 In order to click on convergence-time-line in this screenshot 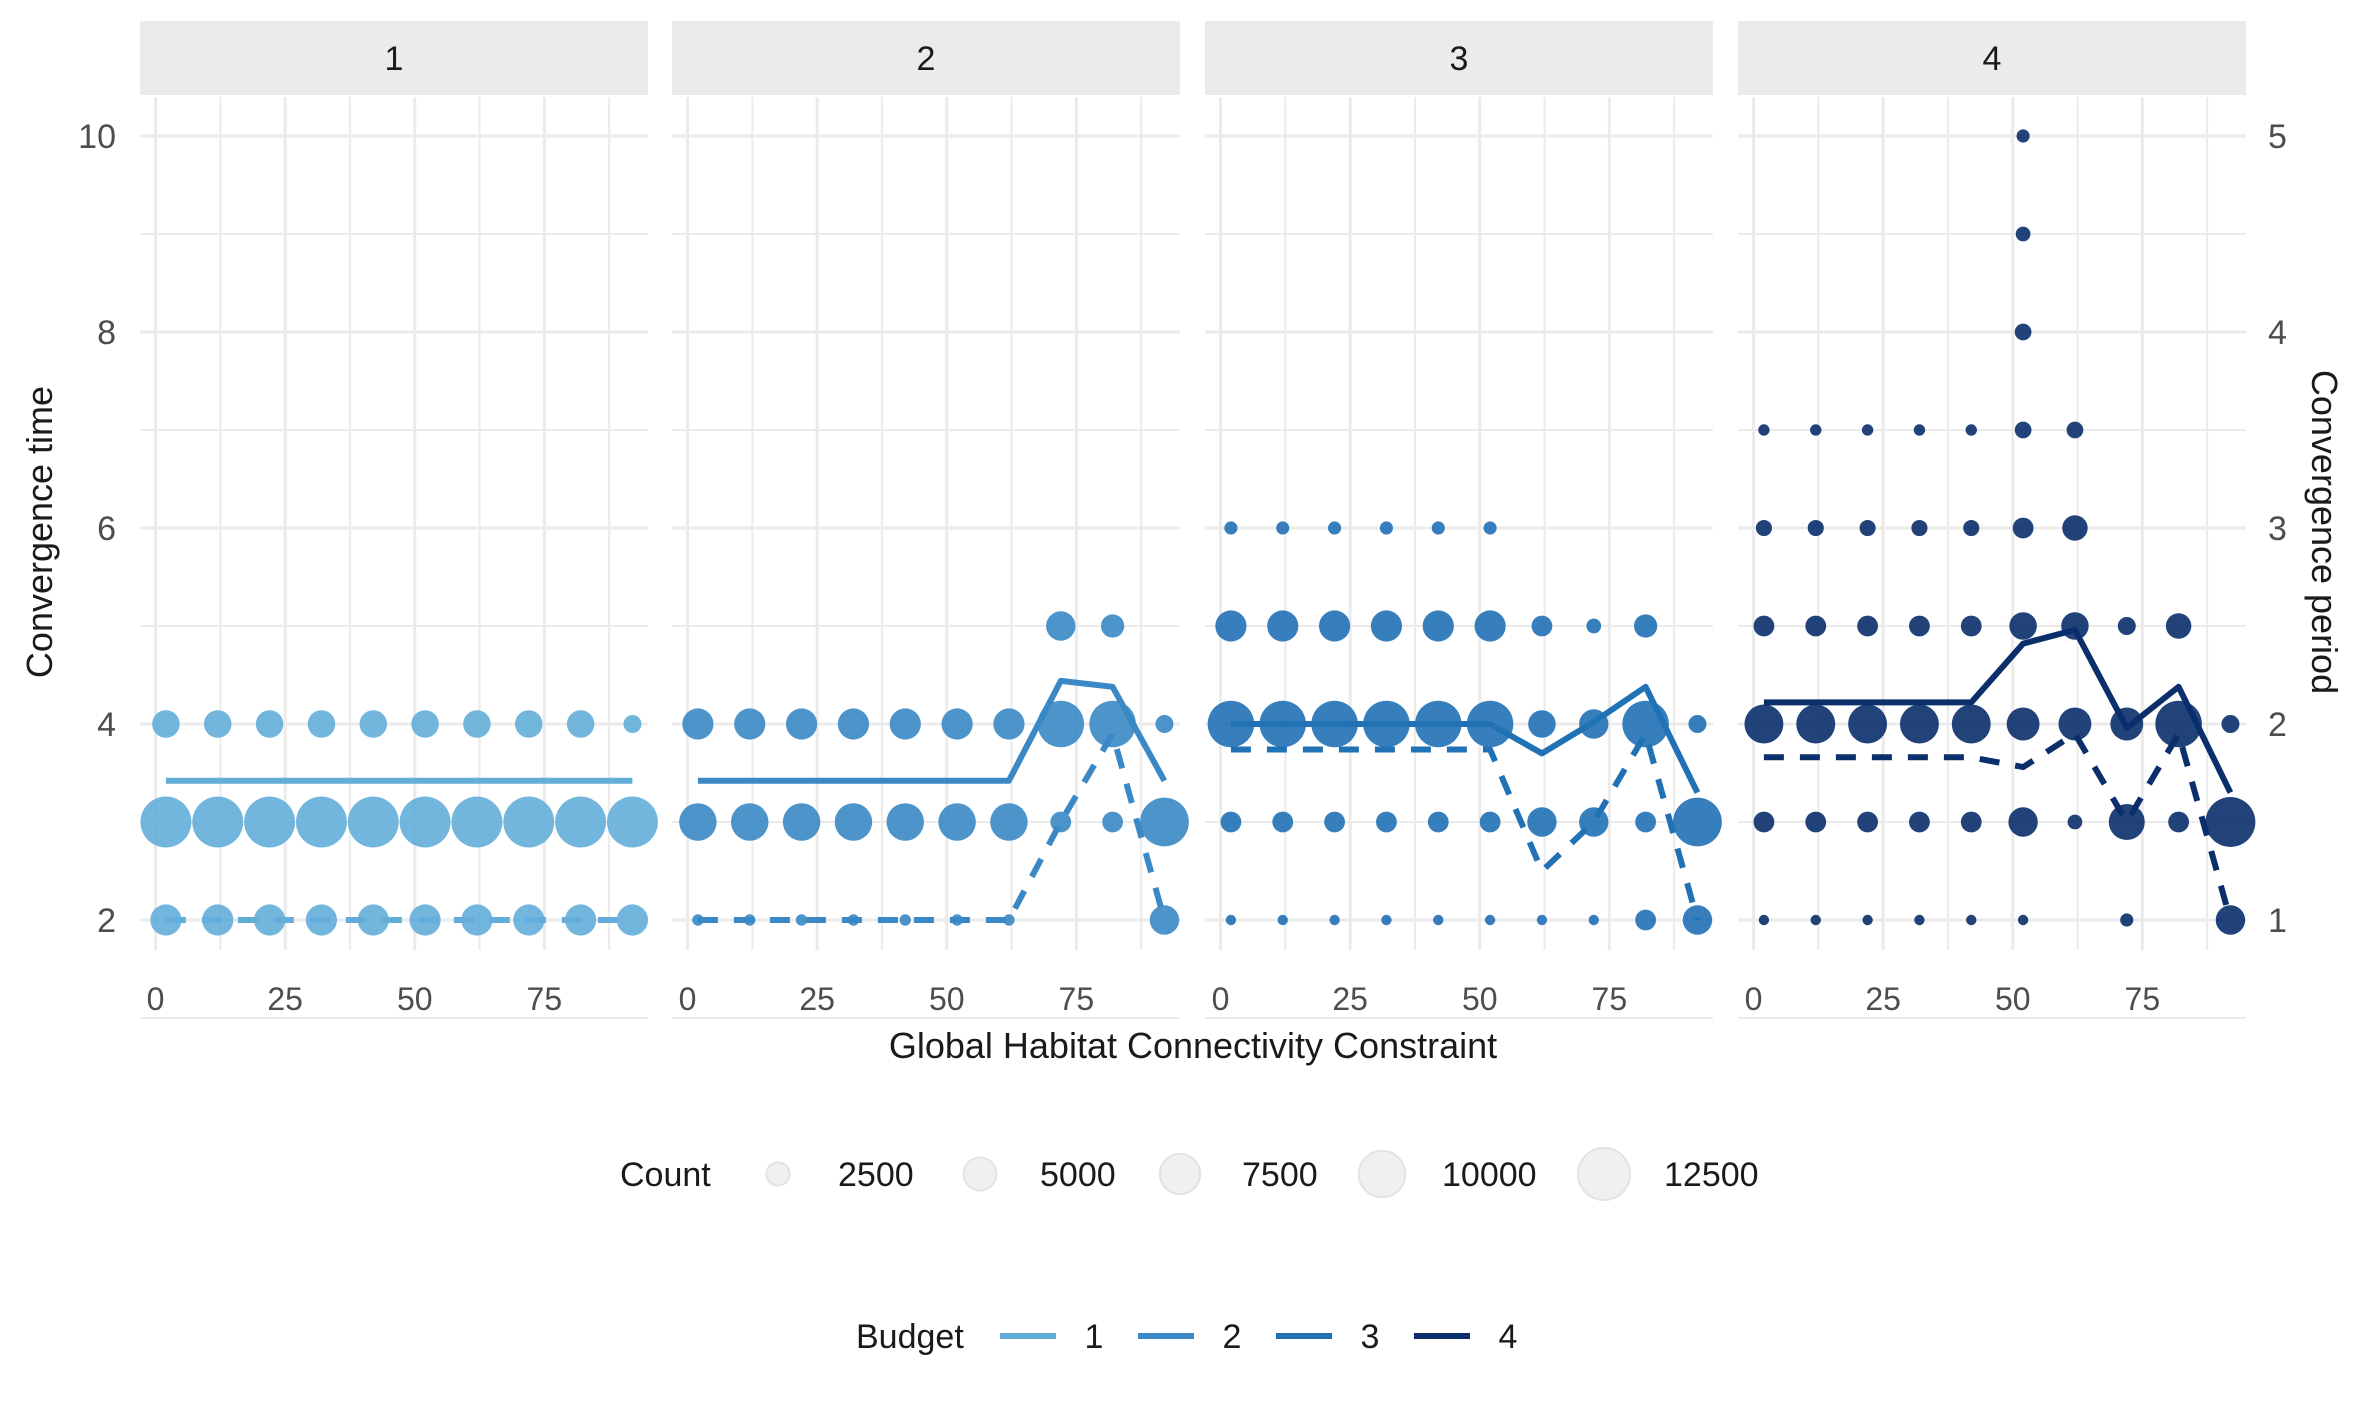, I will do `click(1465, 738)`.